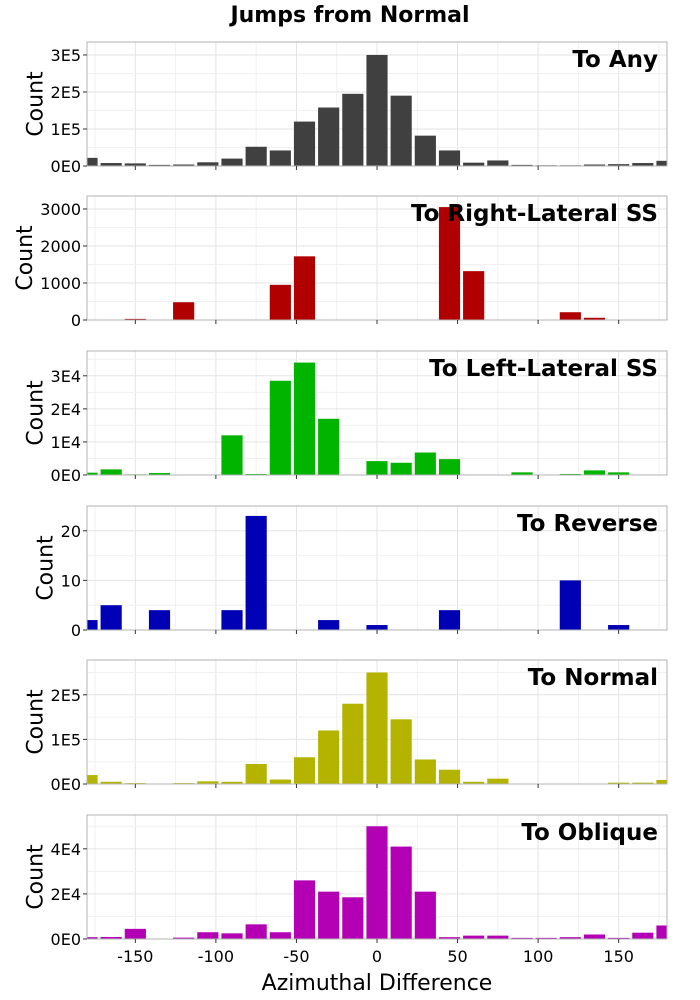 Image resolution: width=700 pixels, height=1000 pixels. Describe the element at coordinates (135, 956) in the screenshot. I see `x-tick-label: -150` at that location.